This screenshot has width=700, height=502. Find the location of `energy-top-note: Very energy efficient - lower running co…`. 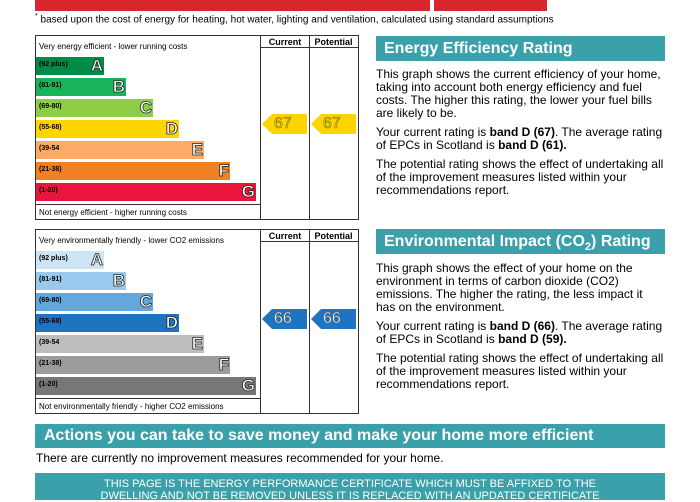

energy-top-note: Very energy efficient - lower running co… is located at coordinates (113, 46).